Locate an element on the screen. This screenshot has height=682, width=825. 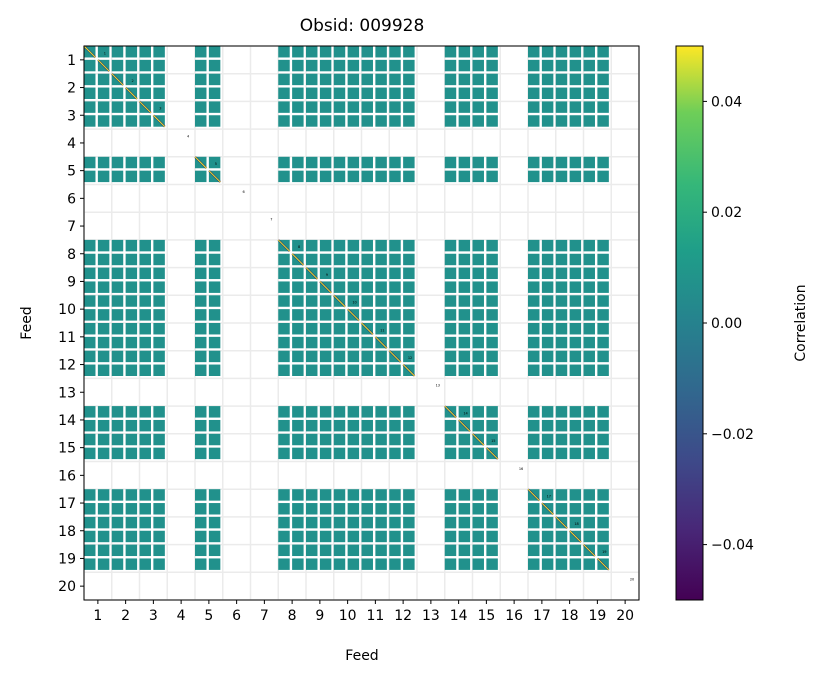
diagonal-mark is located at coordinates (131, 93).